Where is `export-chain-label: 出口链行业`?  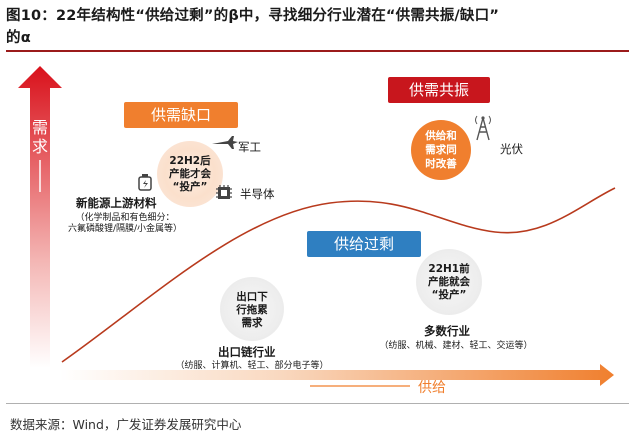
export-chain-label: 出口链行业 is located at coordinates (247, 352).